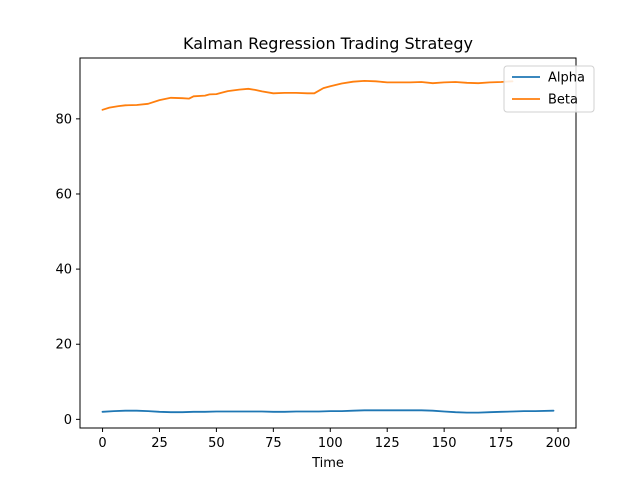 The height and width of the screenshot is (480, 640). Describe the element at coordinates (102, 443) in the screenshot. I see `x-tick-label: 0` at that location.